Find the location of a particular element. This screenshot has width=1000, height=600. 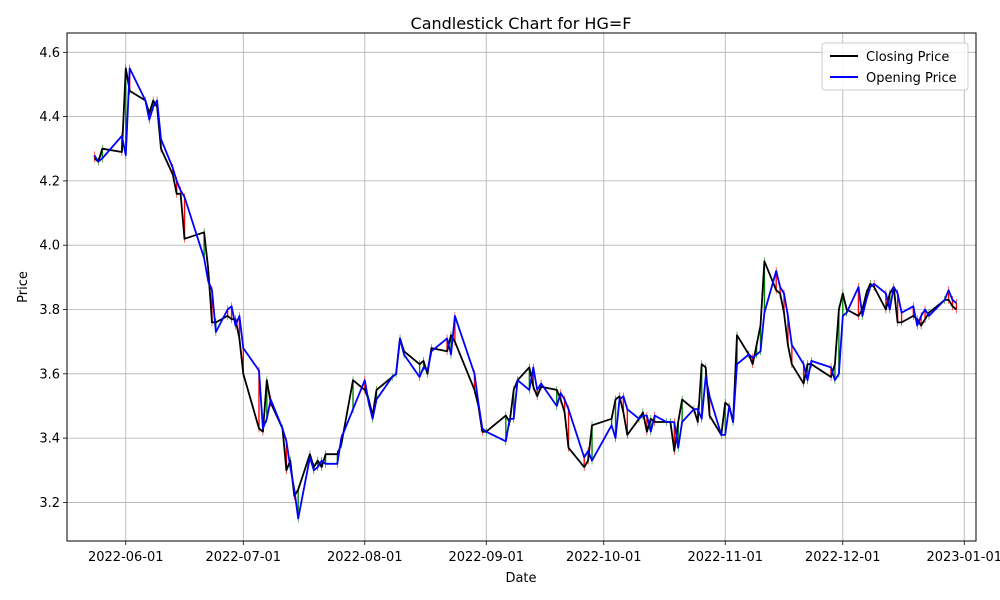

x-tick-label: 2022-07-01 is located at coordinates (244, 557).